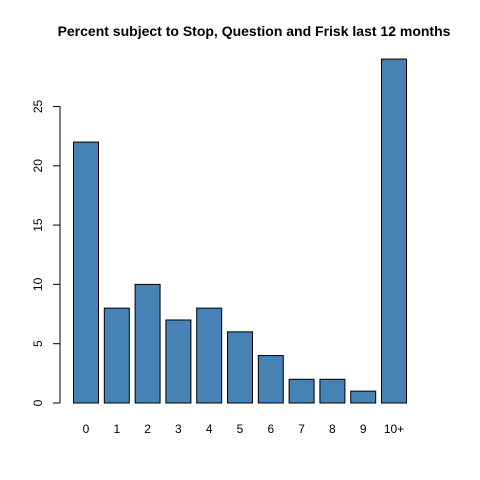 The image size is (480, 480). What do you see at coordinates (178, 429) in the screenshot?
I see `x-tick-label: 3` at bounding box center [178, 429].